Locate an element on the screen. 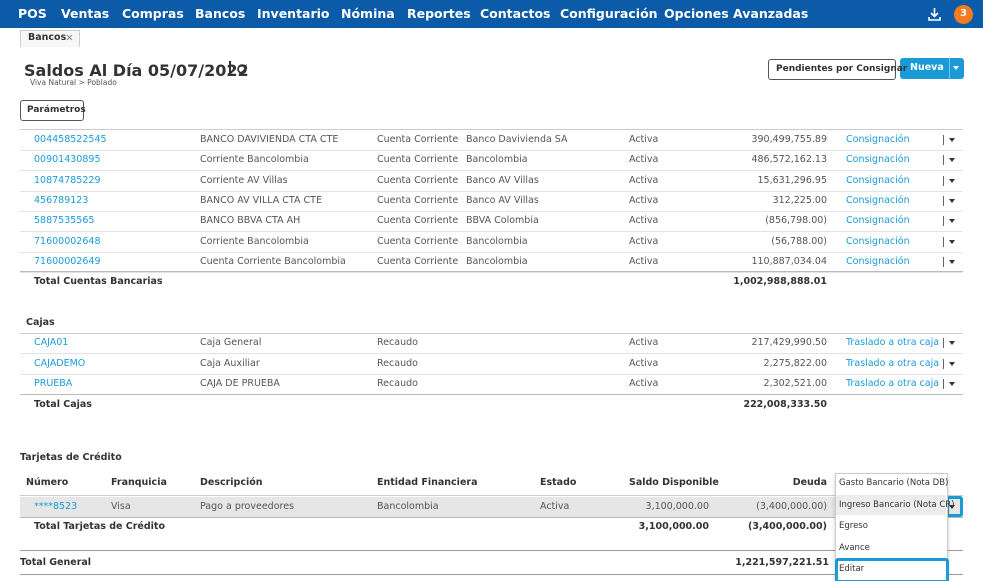 The image size is (983, 581). cell: Bancolombia is located at coordinates (497, 241).